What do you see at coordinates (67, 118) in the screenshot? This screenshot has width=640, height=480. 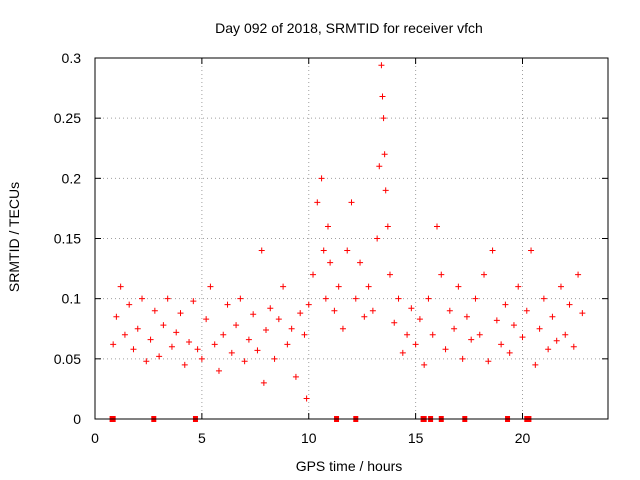 I see `y-tick-label: 0.25` at bounding box center [67, 118].